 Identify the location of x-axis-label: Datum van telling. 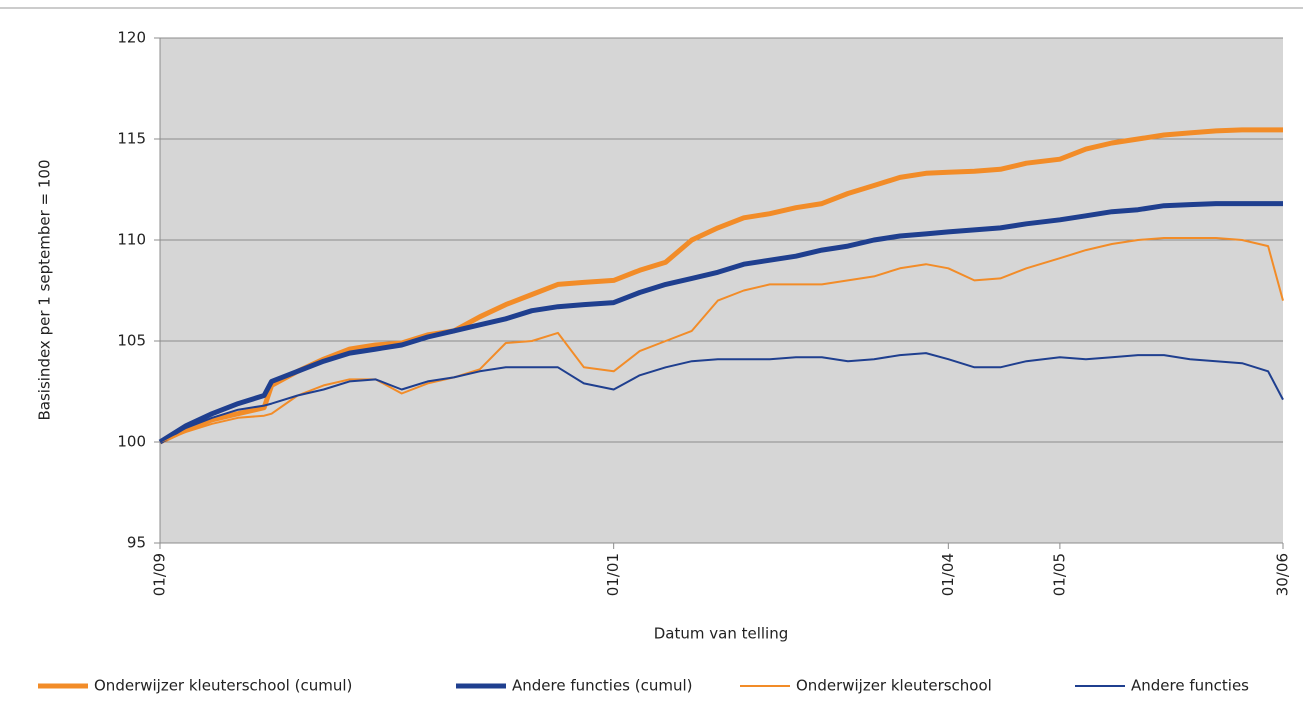
(721, 634).